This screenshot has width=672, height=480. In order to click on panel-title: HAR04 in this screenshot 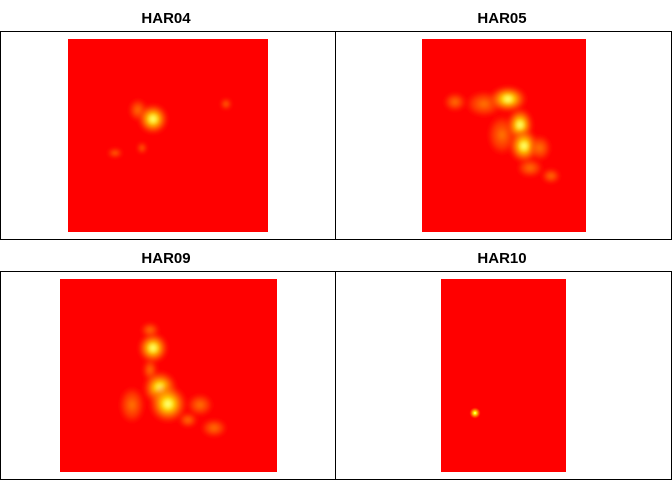, I will do `click(166, 18)`.